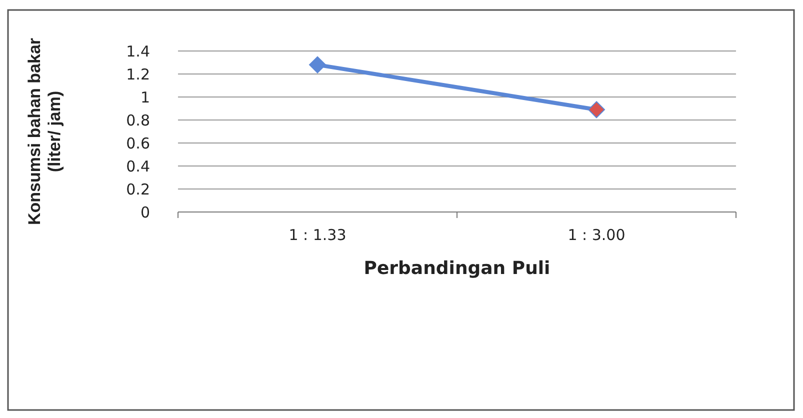  What do you see at coordinates (457, 268) in the screenshot?
I see `x-axis-title: Perbandingan Puli` at bounding box center [457, 268].